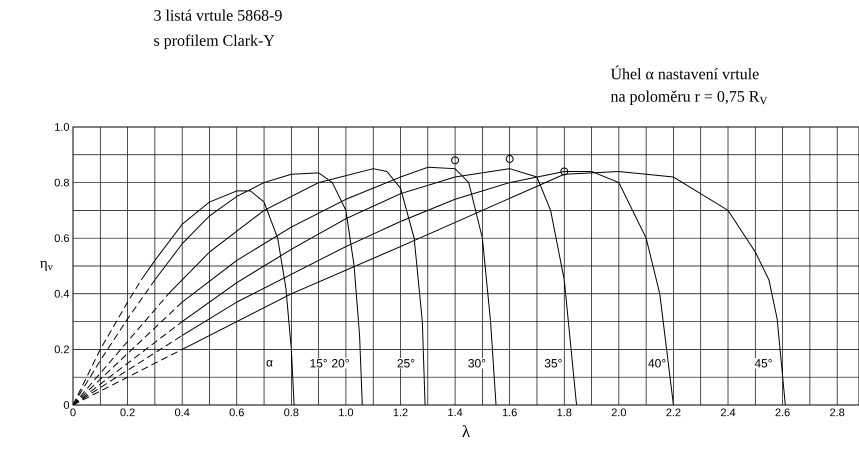  I want to click on x-tick-label: 1.2, so click(401, 412).